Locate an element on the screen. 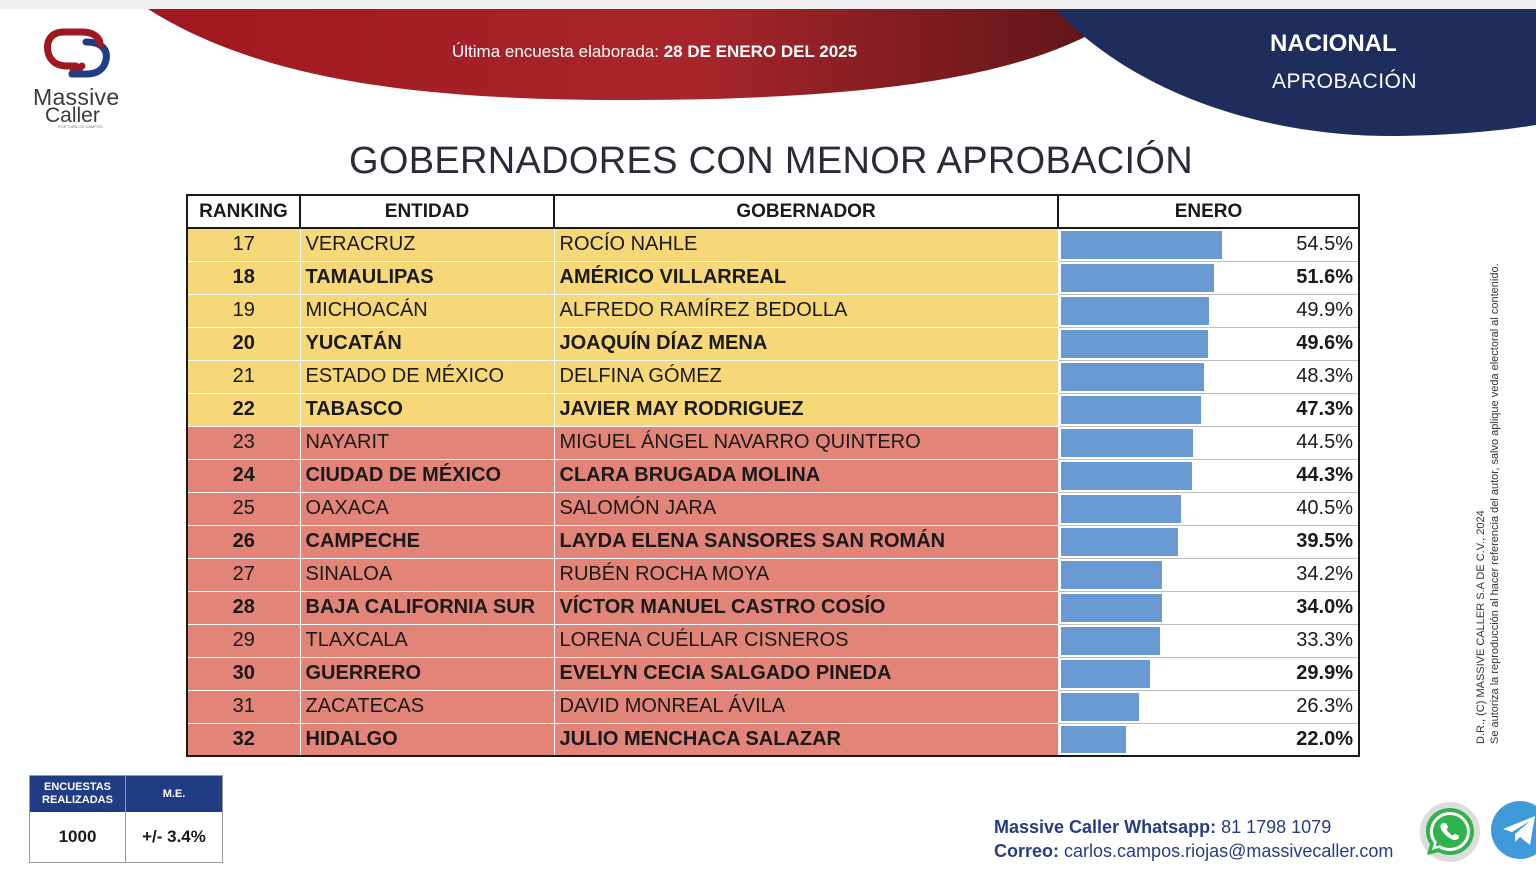  stats-margin-value: +/- 3.4% is located at coordinates (174, 836).